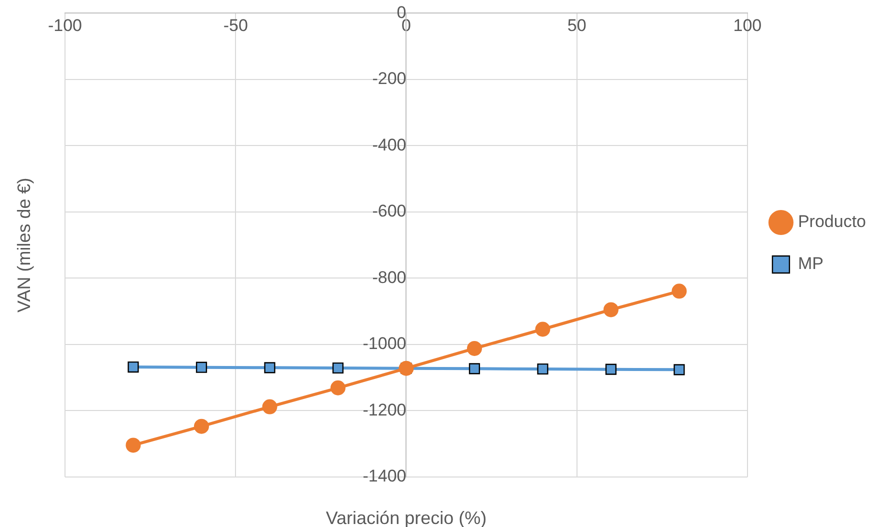  Describe the element at coordinates (235, 26) in the screenshot. I see `x-tick-label: -50` at that location.